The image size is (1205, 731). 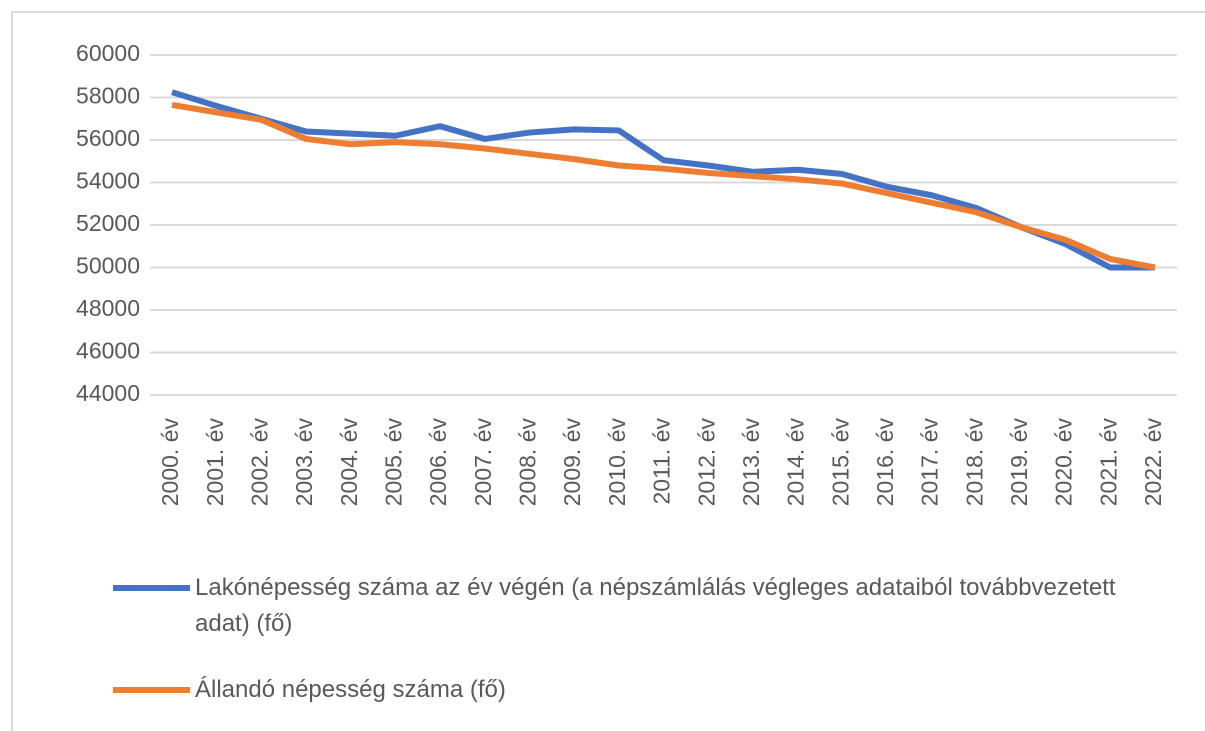 What do you see at coordinates (930, 462) in the screenshot?
I see `x-tick-label: 2017. év` at bounding box center [930, 462].